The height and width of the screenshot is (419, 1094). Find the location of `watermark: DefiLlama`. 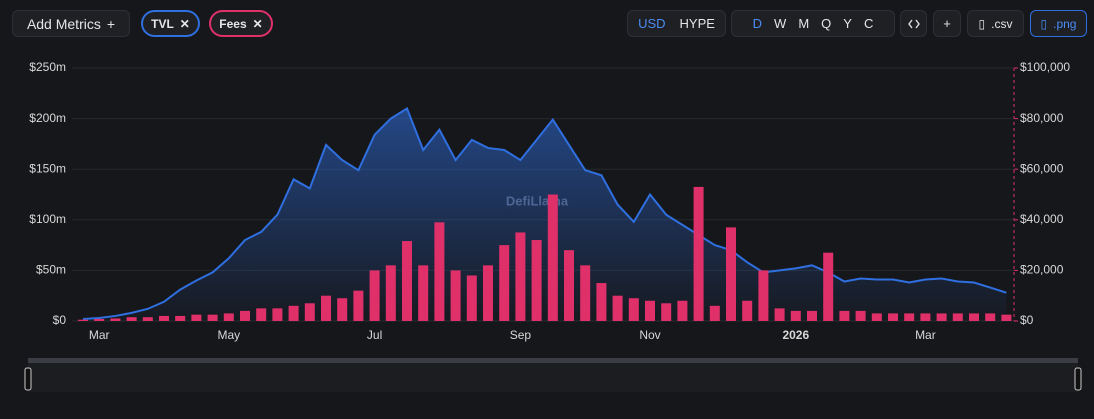

watermark: DefiLlama is located at coordinates (537, 200).